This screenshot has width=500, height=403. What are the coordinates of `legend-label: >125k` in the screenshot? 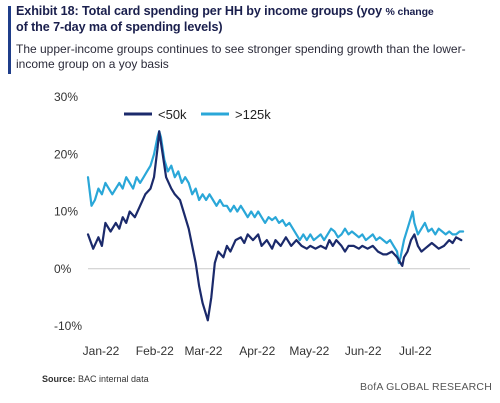 It's located at (253, 114).